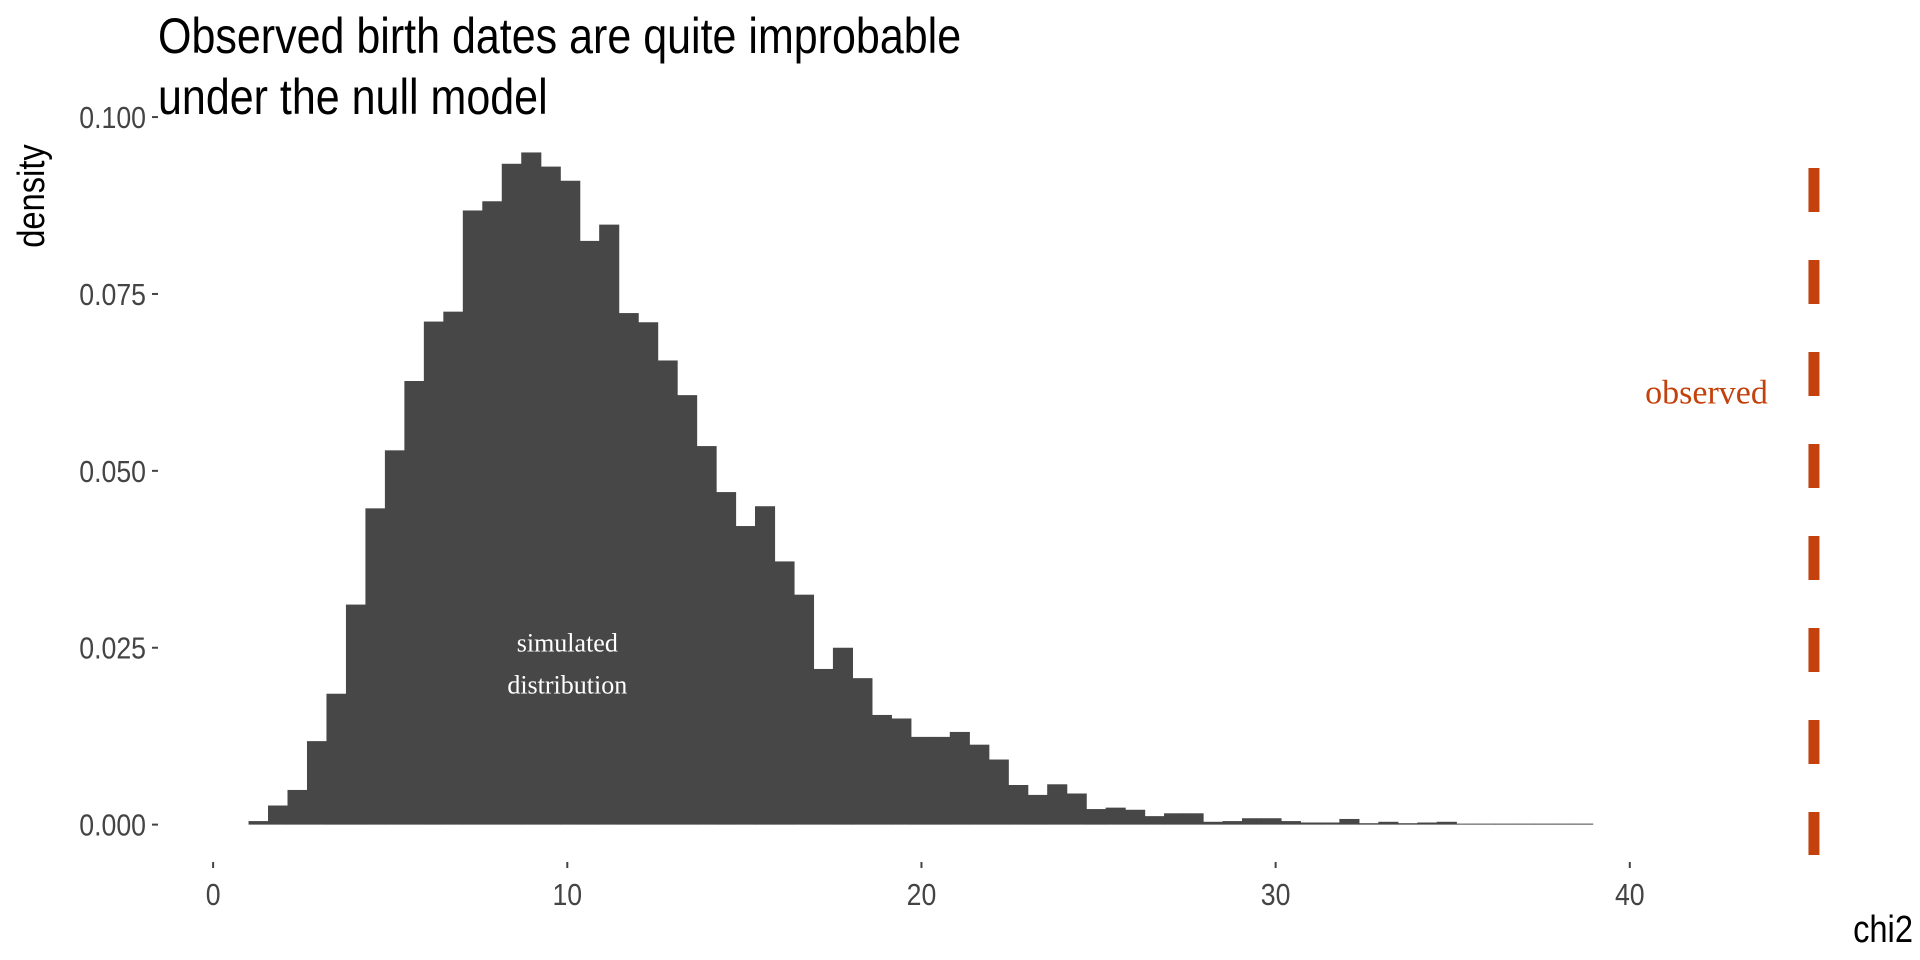 The height and width of the screenshot is (960, 1920). I want to click on x-tick-label: 0, so click(213, 895).